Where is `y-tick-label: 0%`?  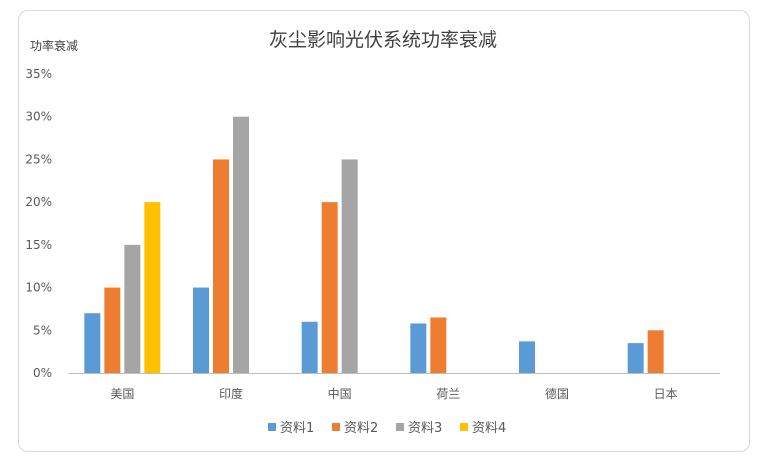
y-tick-label: 0% is located at coordinates (42, 373).